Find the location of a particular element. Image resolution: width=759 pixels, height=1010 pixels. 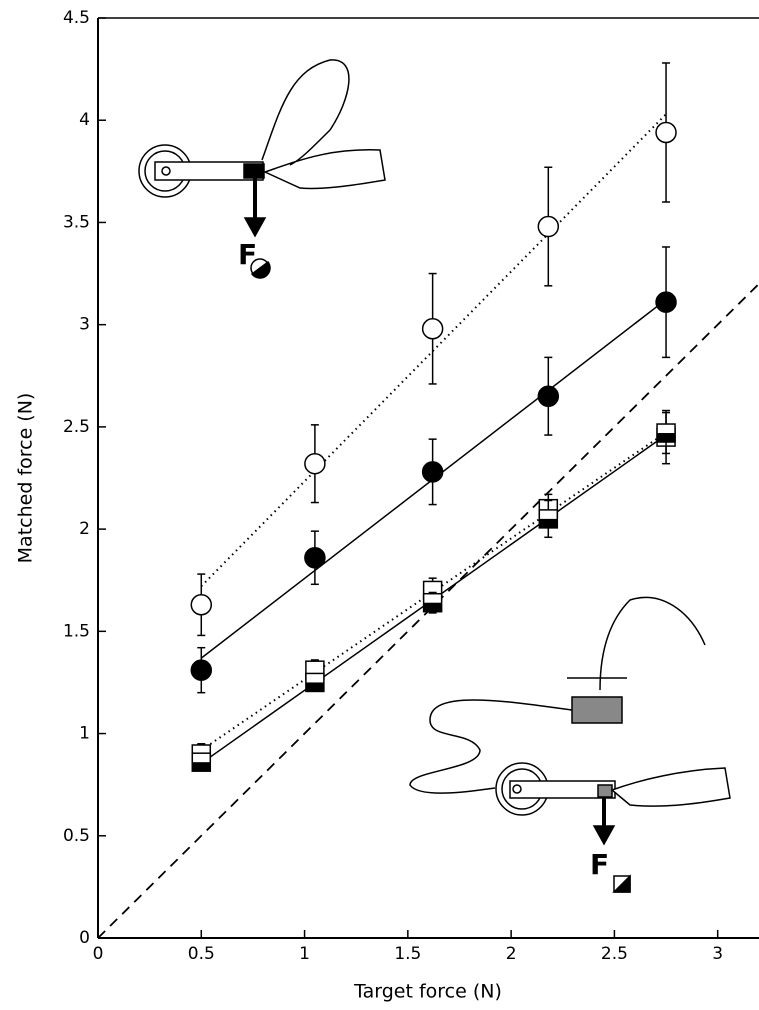

y-tick-label: 1 is located at coordinates (84, 734).